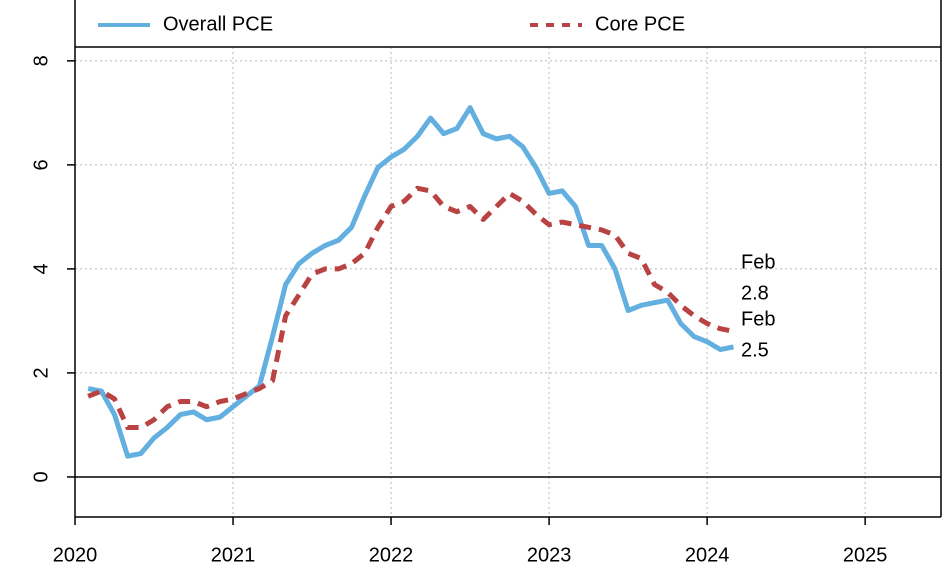 This screenshot has height=572, width=947. I want to click on x-tick-label: 2020, so click(75, 555).